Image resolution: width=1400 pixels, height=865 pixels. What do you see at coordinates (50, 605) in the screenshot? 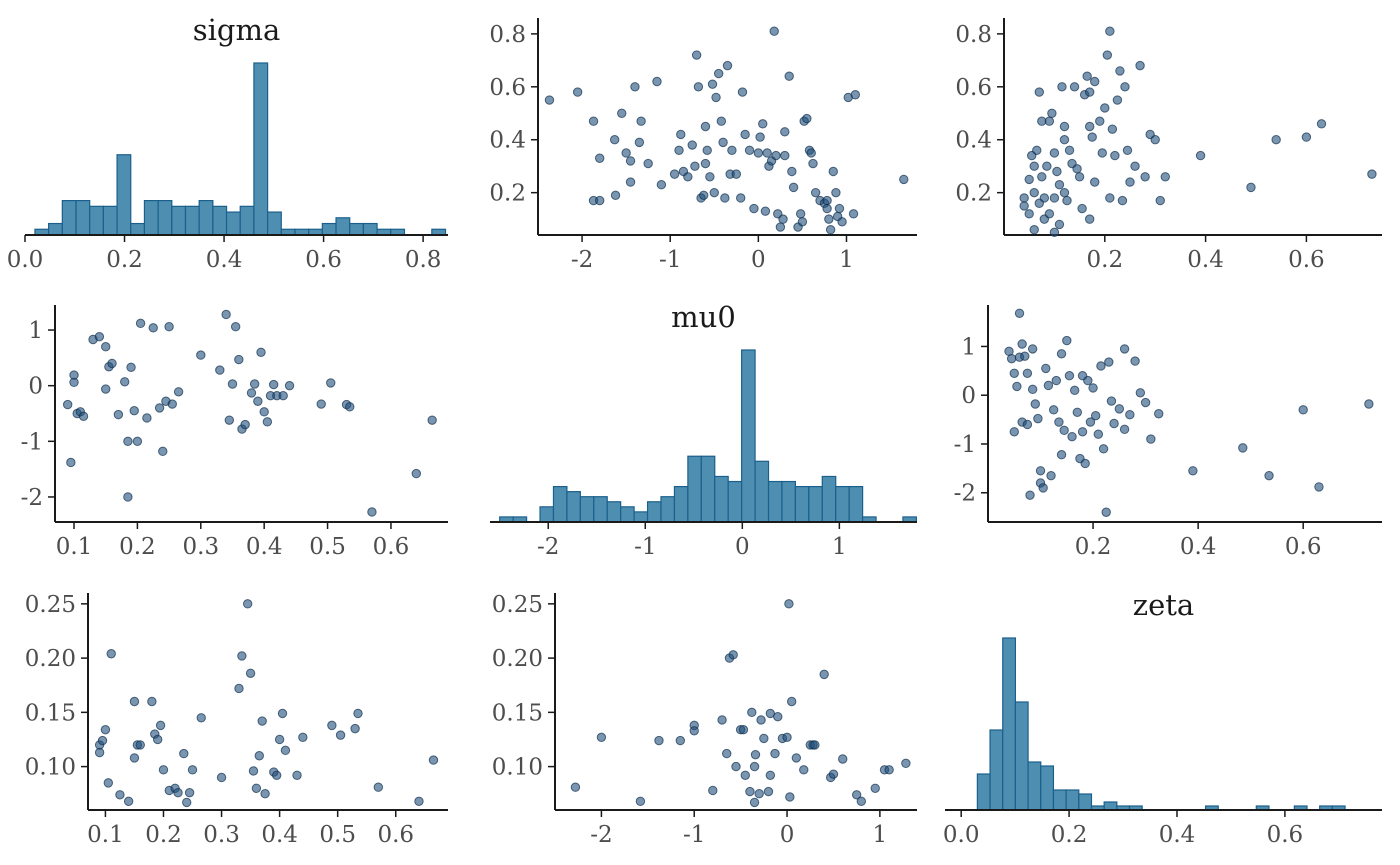
I see `y-tick-label: 0.25` at bounding box center [50, 605].